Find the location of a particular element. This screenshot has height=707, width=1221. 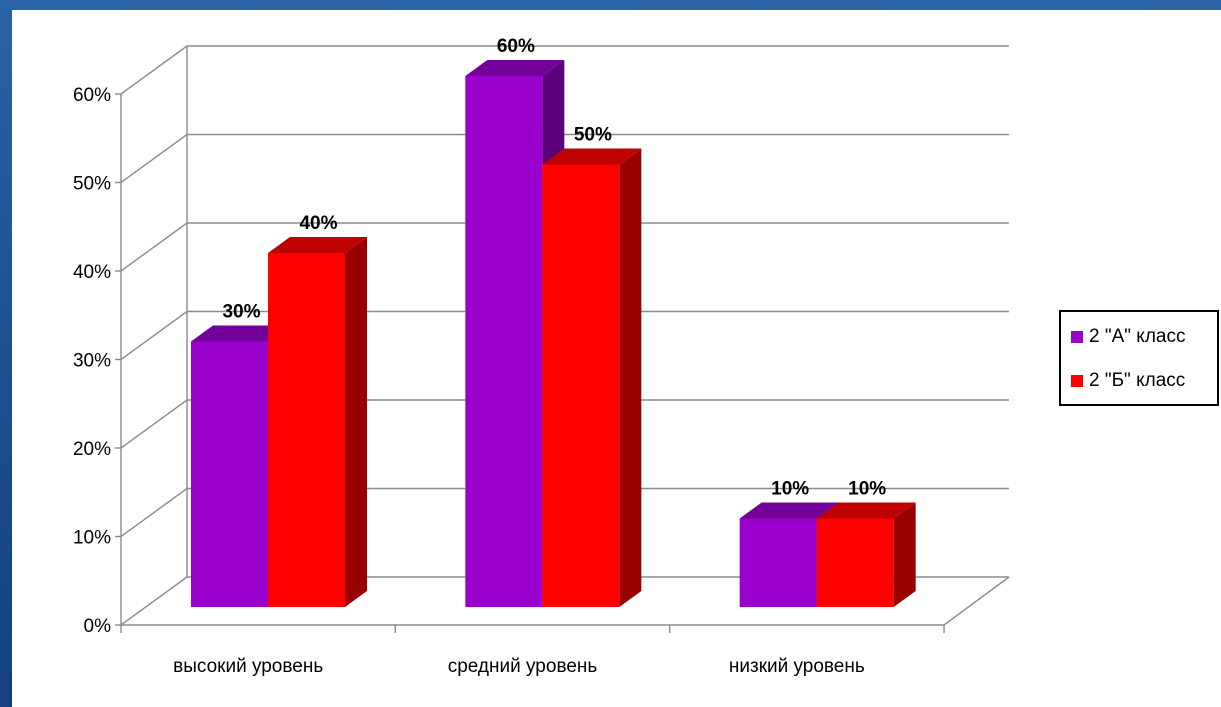

y-tick-label: 20% is located at coordinates (92, 449).